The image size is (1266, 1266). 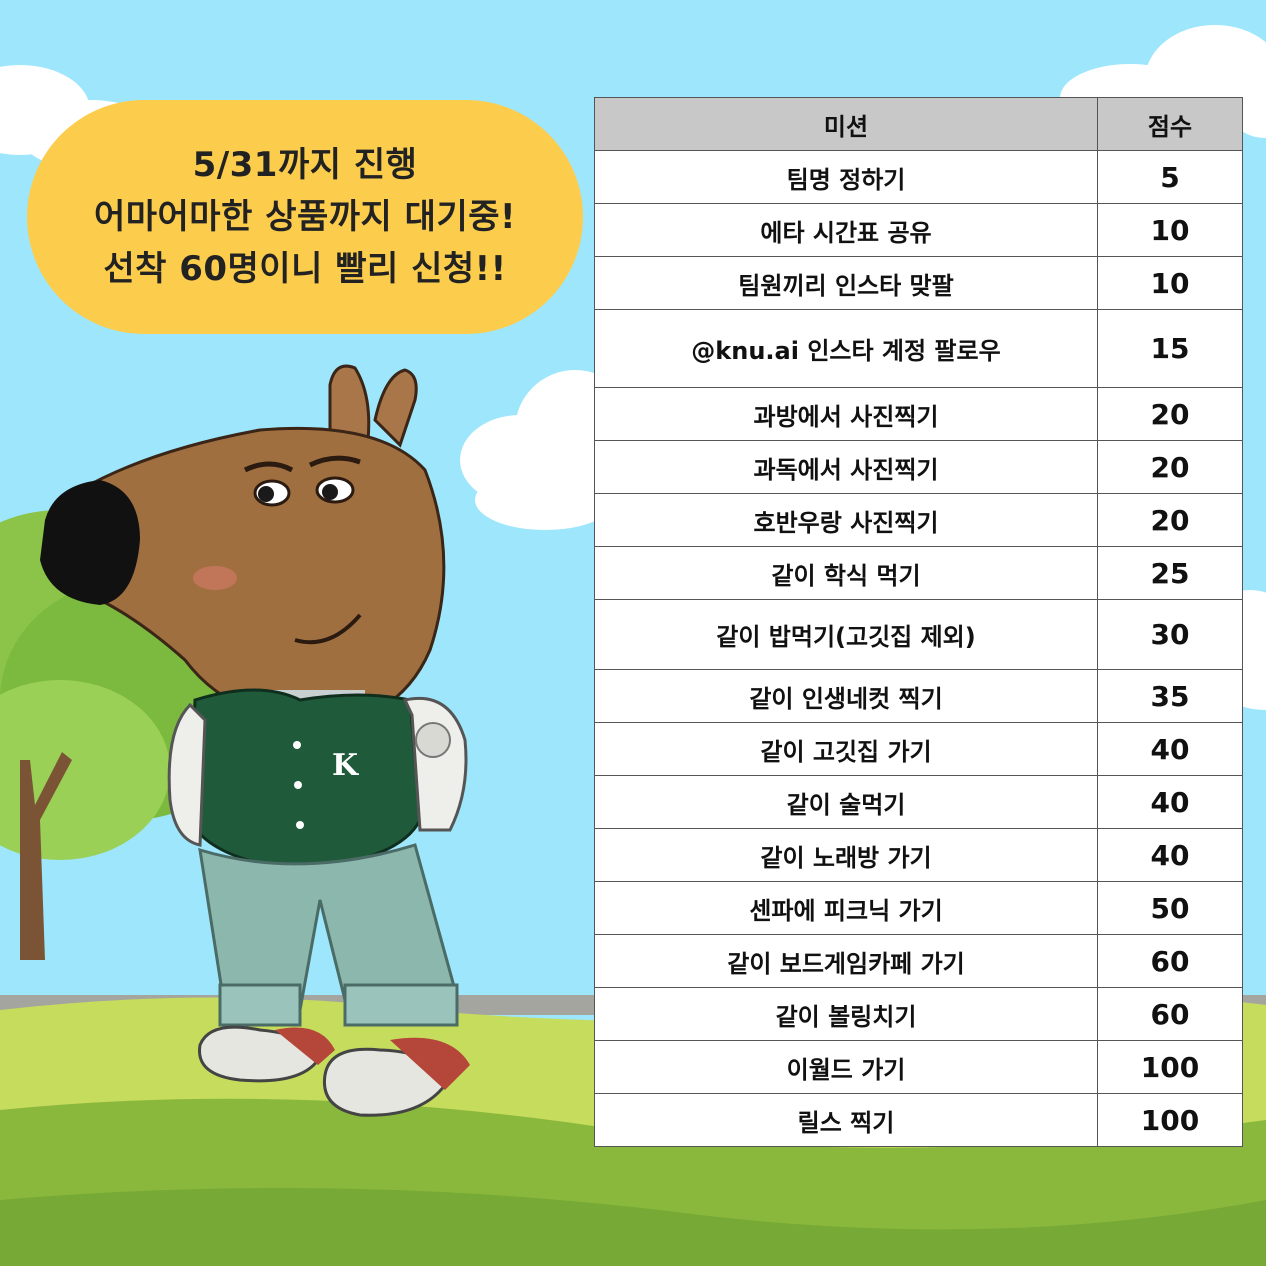 I want to click on table-row: 같이 인생네컷 찍기 35, so click(x=918, y=696).